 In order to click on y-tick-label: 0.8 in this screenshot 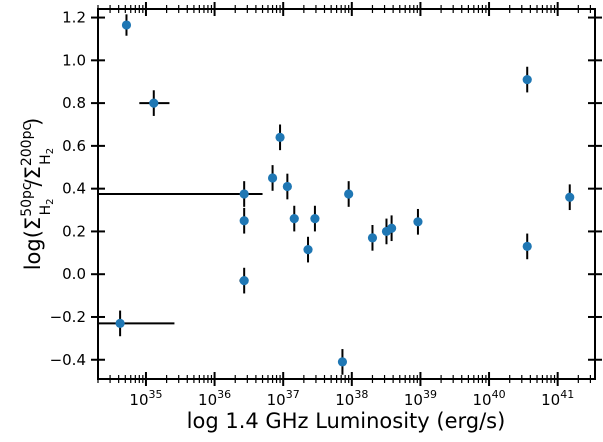, I will do `click(74, 103)`.